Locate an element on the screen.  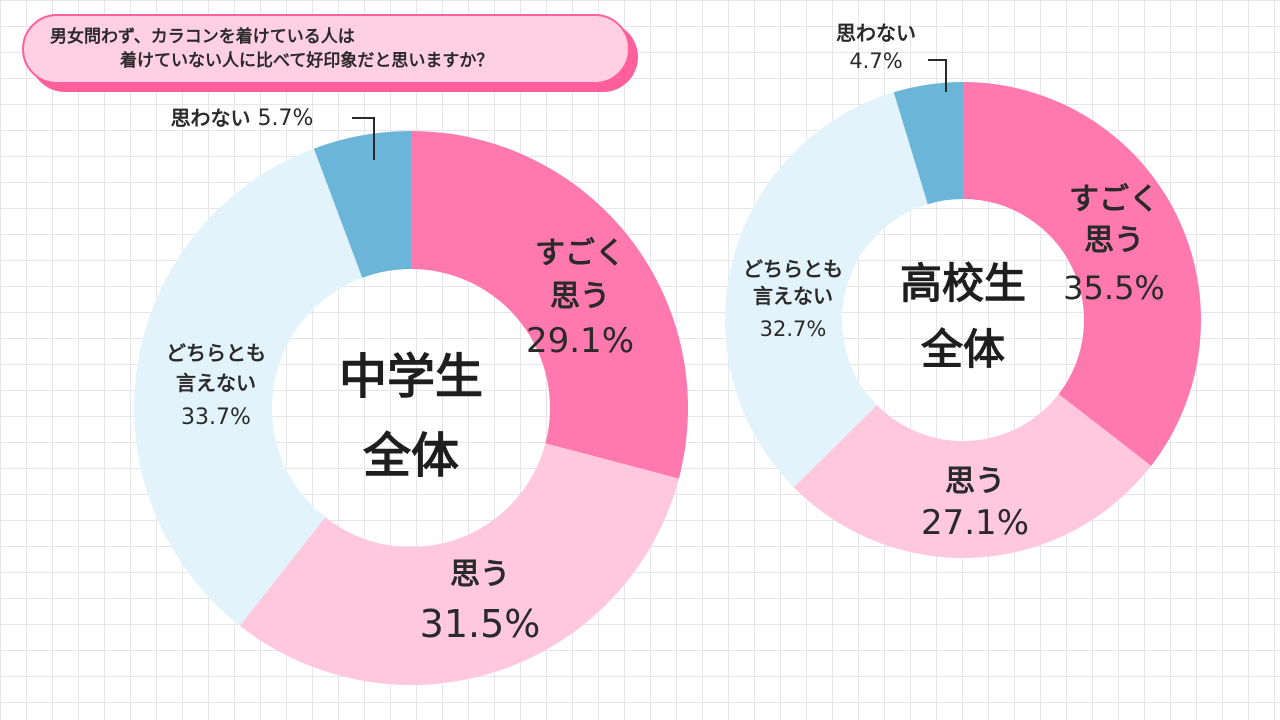
slice-value-1-1: 27.1% is located at coordinates (975, 523).